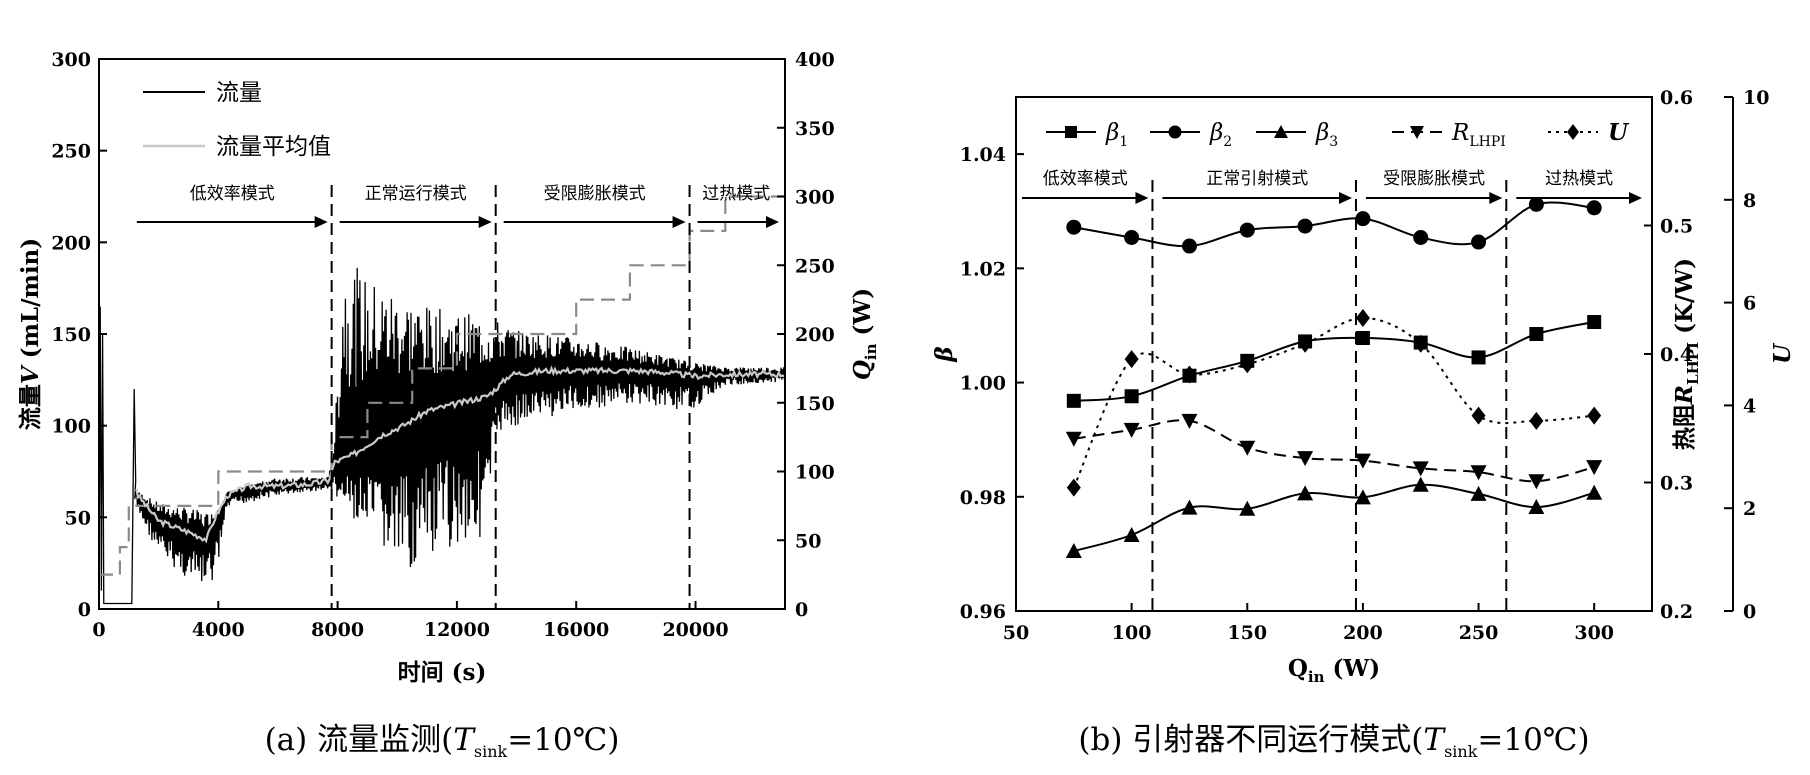 The height and width of the screenshot is (775, 1810). What do you see at coordinates (1417, 132) in the screenshot?
I see `legend-marker-RLHPI` at bounding box center [1417, 132].